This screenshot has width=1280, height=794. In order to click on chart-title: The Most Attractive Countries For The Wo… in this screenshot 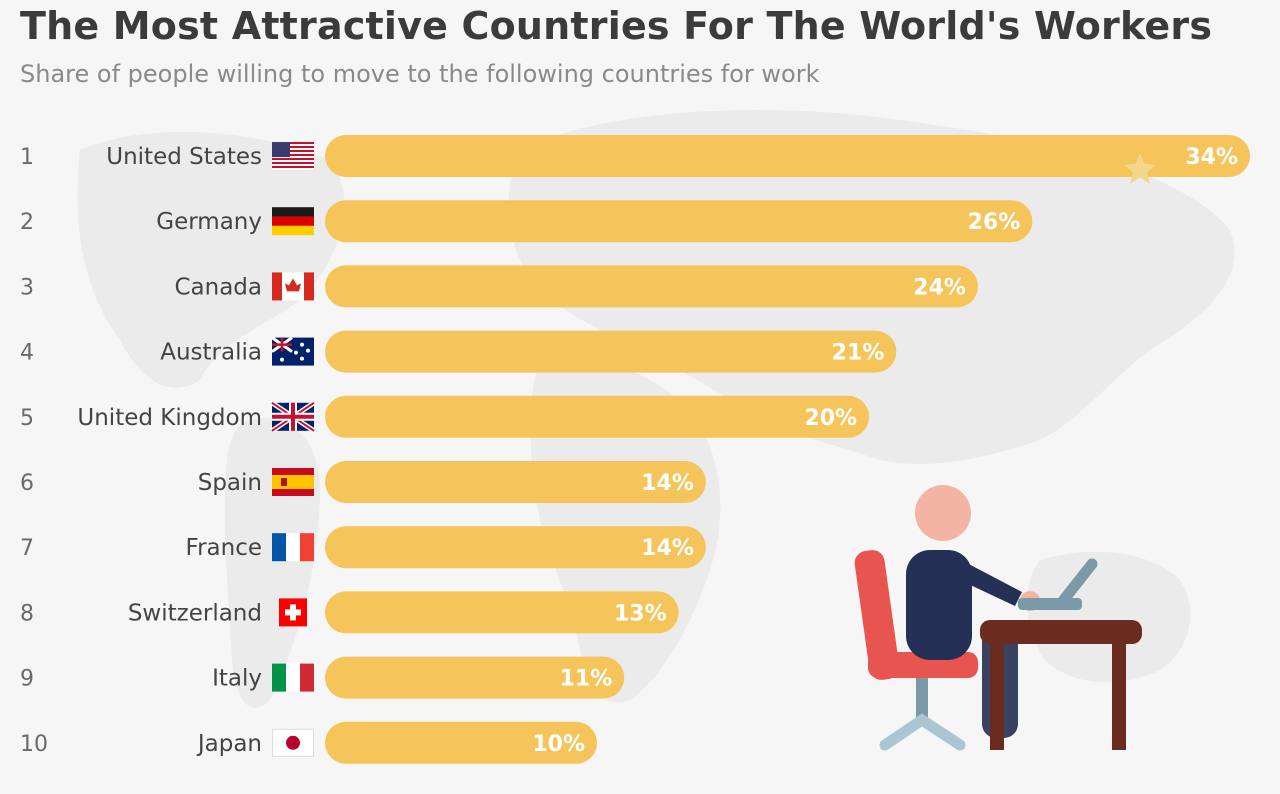, I will do `click(616, 26)`.